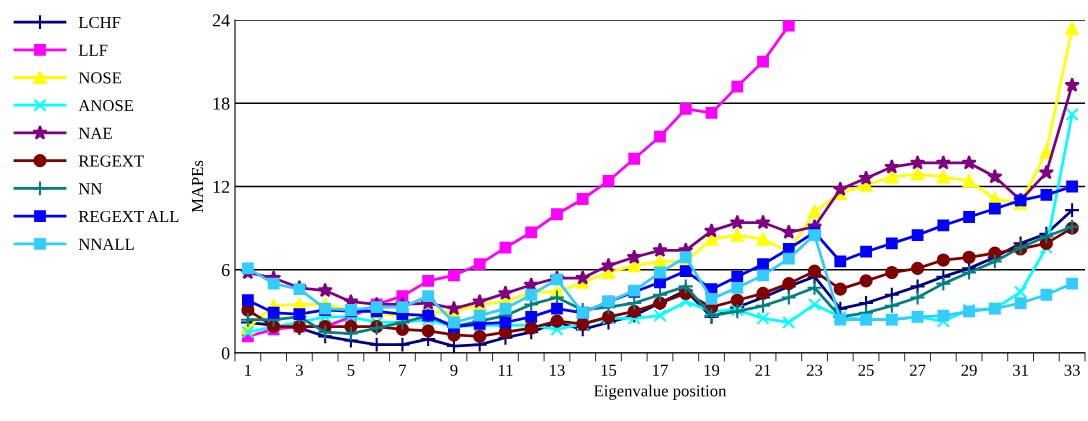 The width and height of the screenshot is (1088, 421). What do you see at coordinates (106, 106) in the screenshot?
I see `legend-label: ANOSE` at bounding box center [106, 106].